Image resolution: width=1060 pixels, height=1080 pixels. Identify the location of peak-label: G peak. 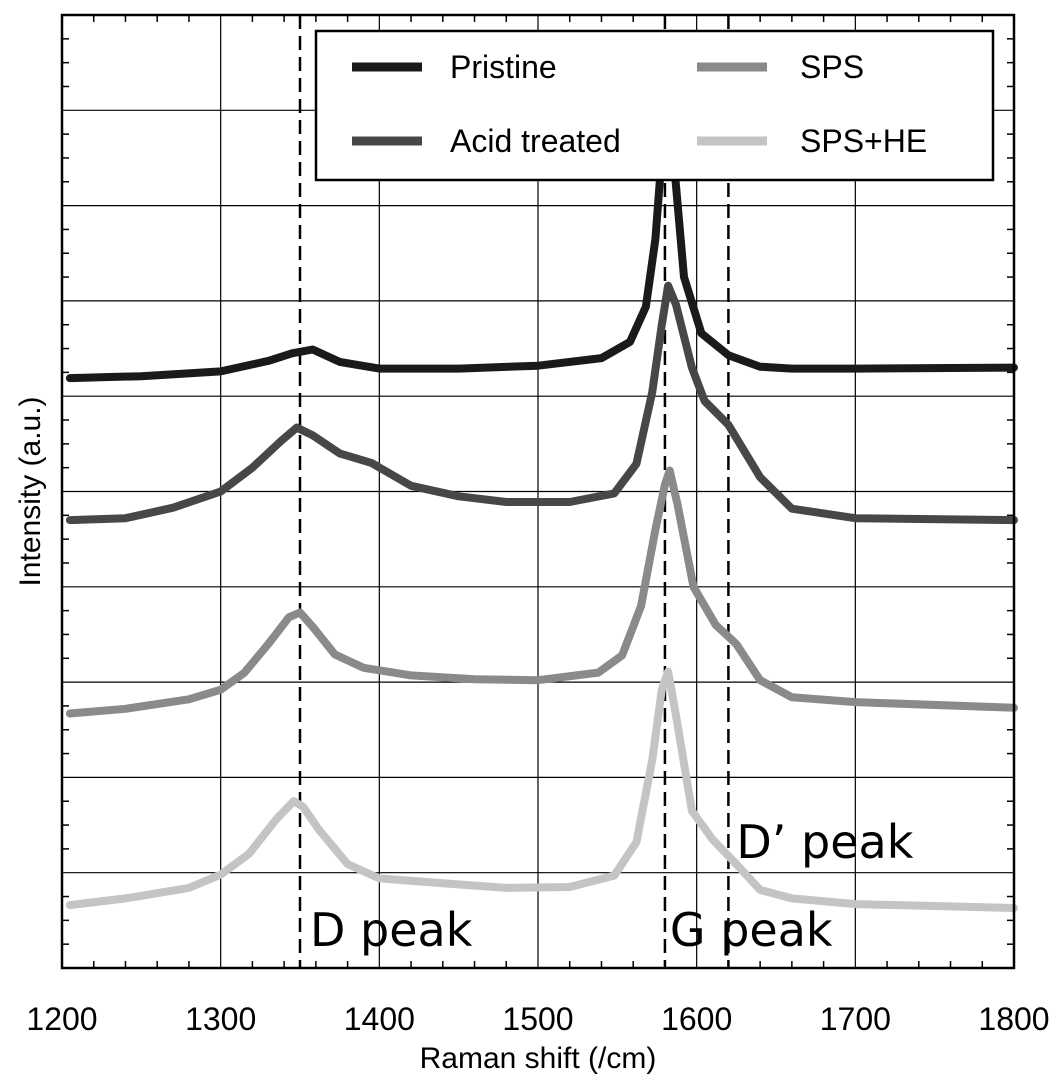
(751, 930).